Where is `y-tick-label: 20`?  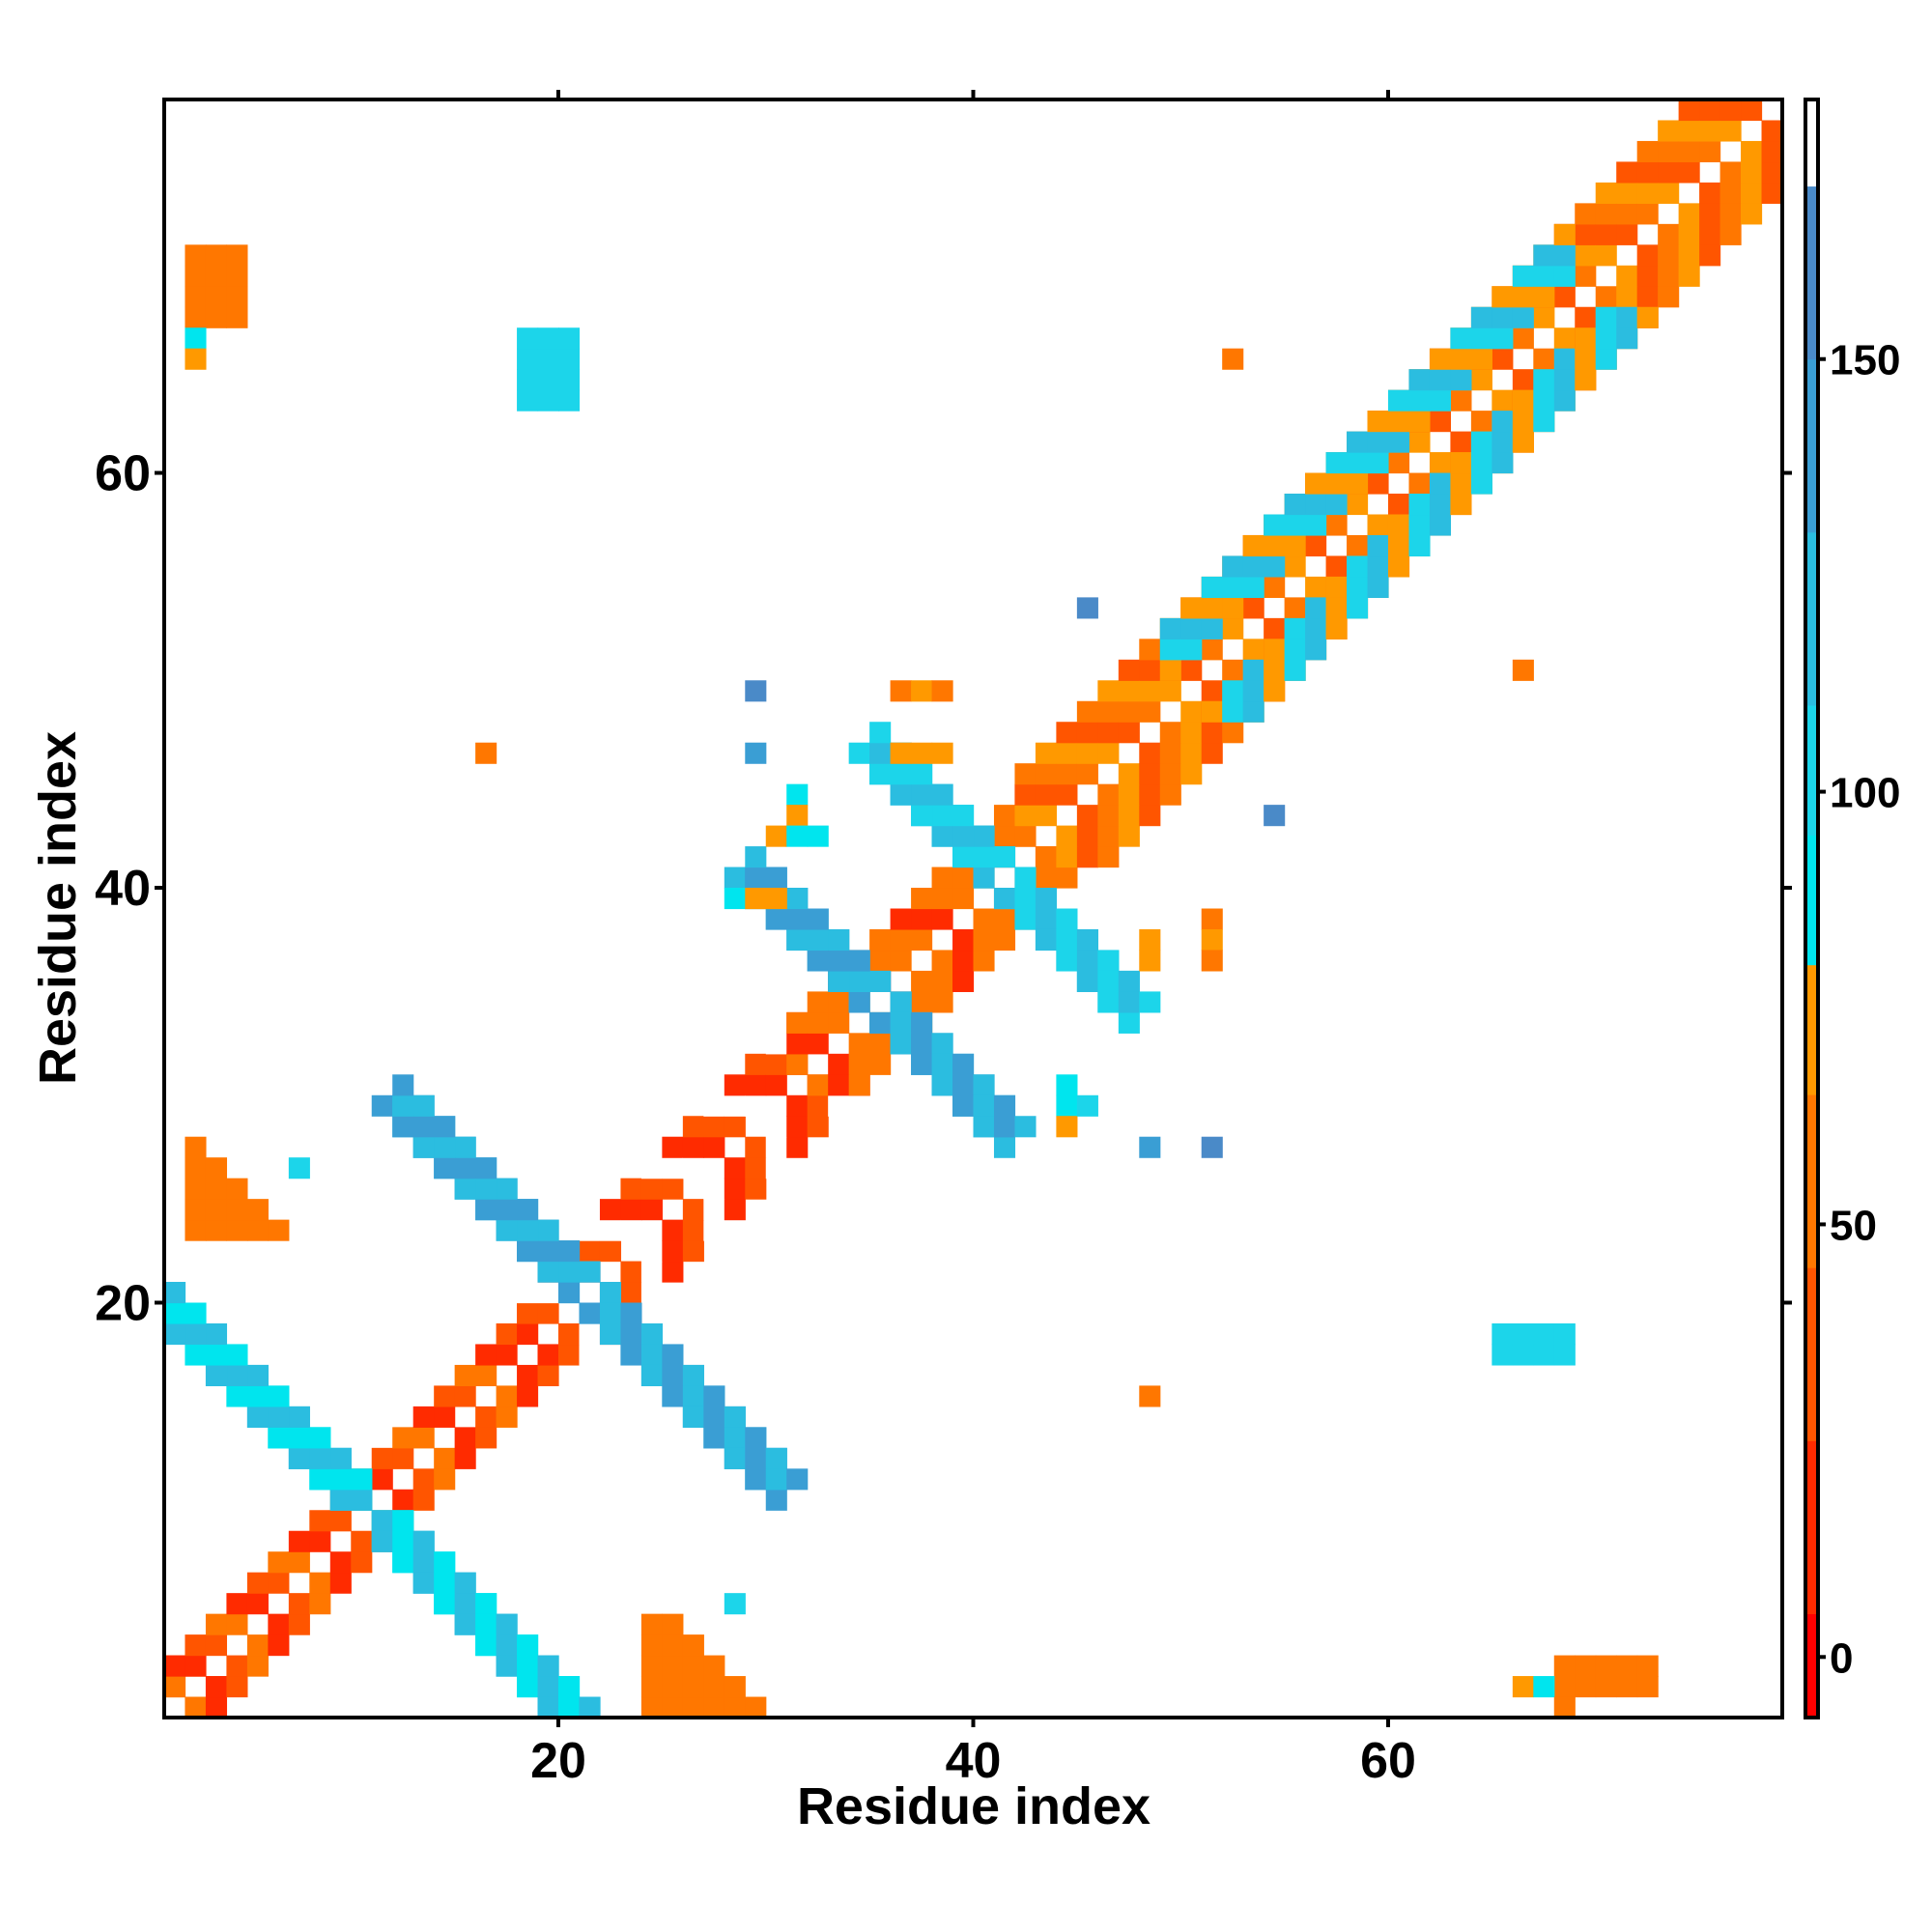 y-tick-label: 20 is located at coordinates (123, 1304).